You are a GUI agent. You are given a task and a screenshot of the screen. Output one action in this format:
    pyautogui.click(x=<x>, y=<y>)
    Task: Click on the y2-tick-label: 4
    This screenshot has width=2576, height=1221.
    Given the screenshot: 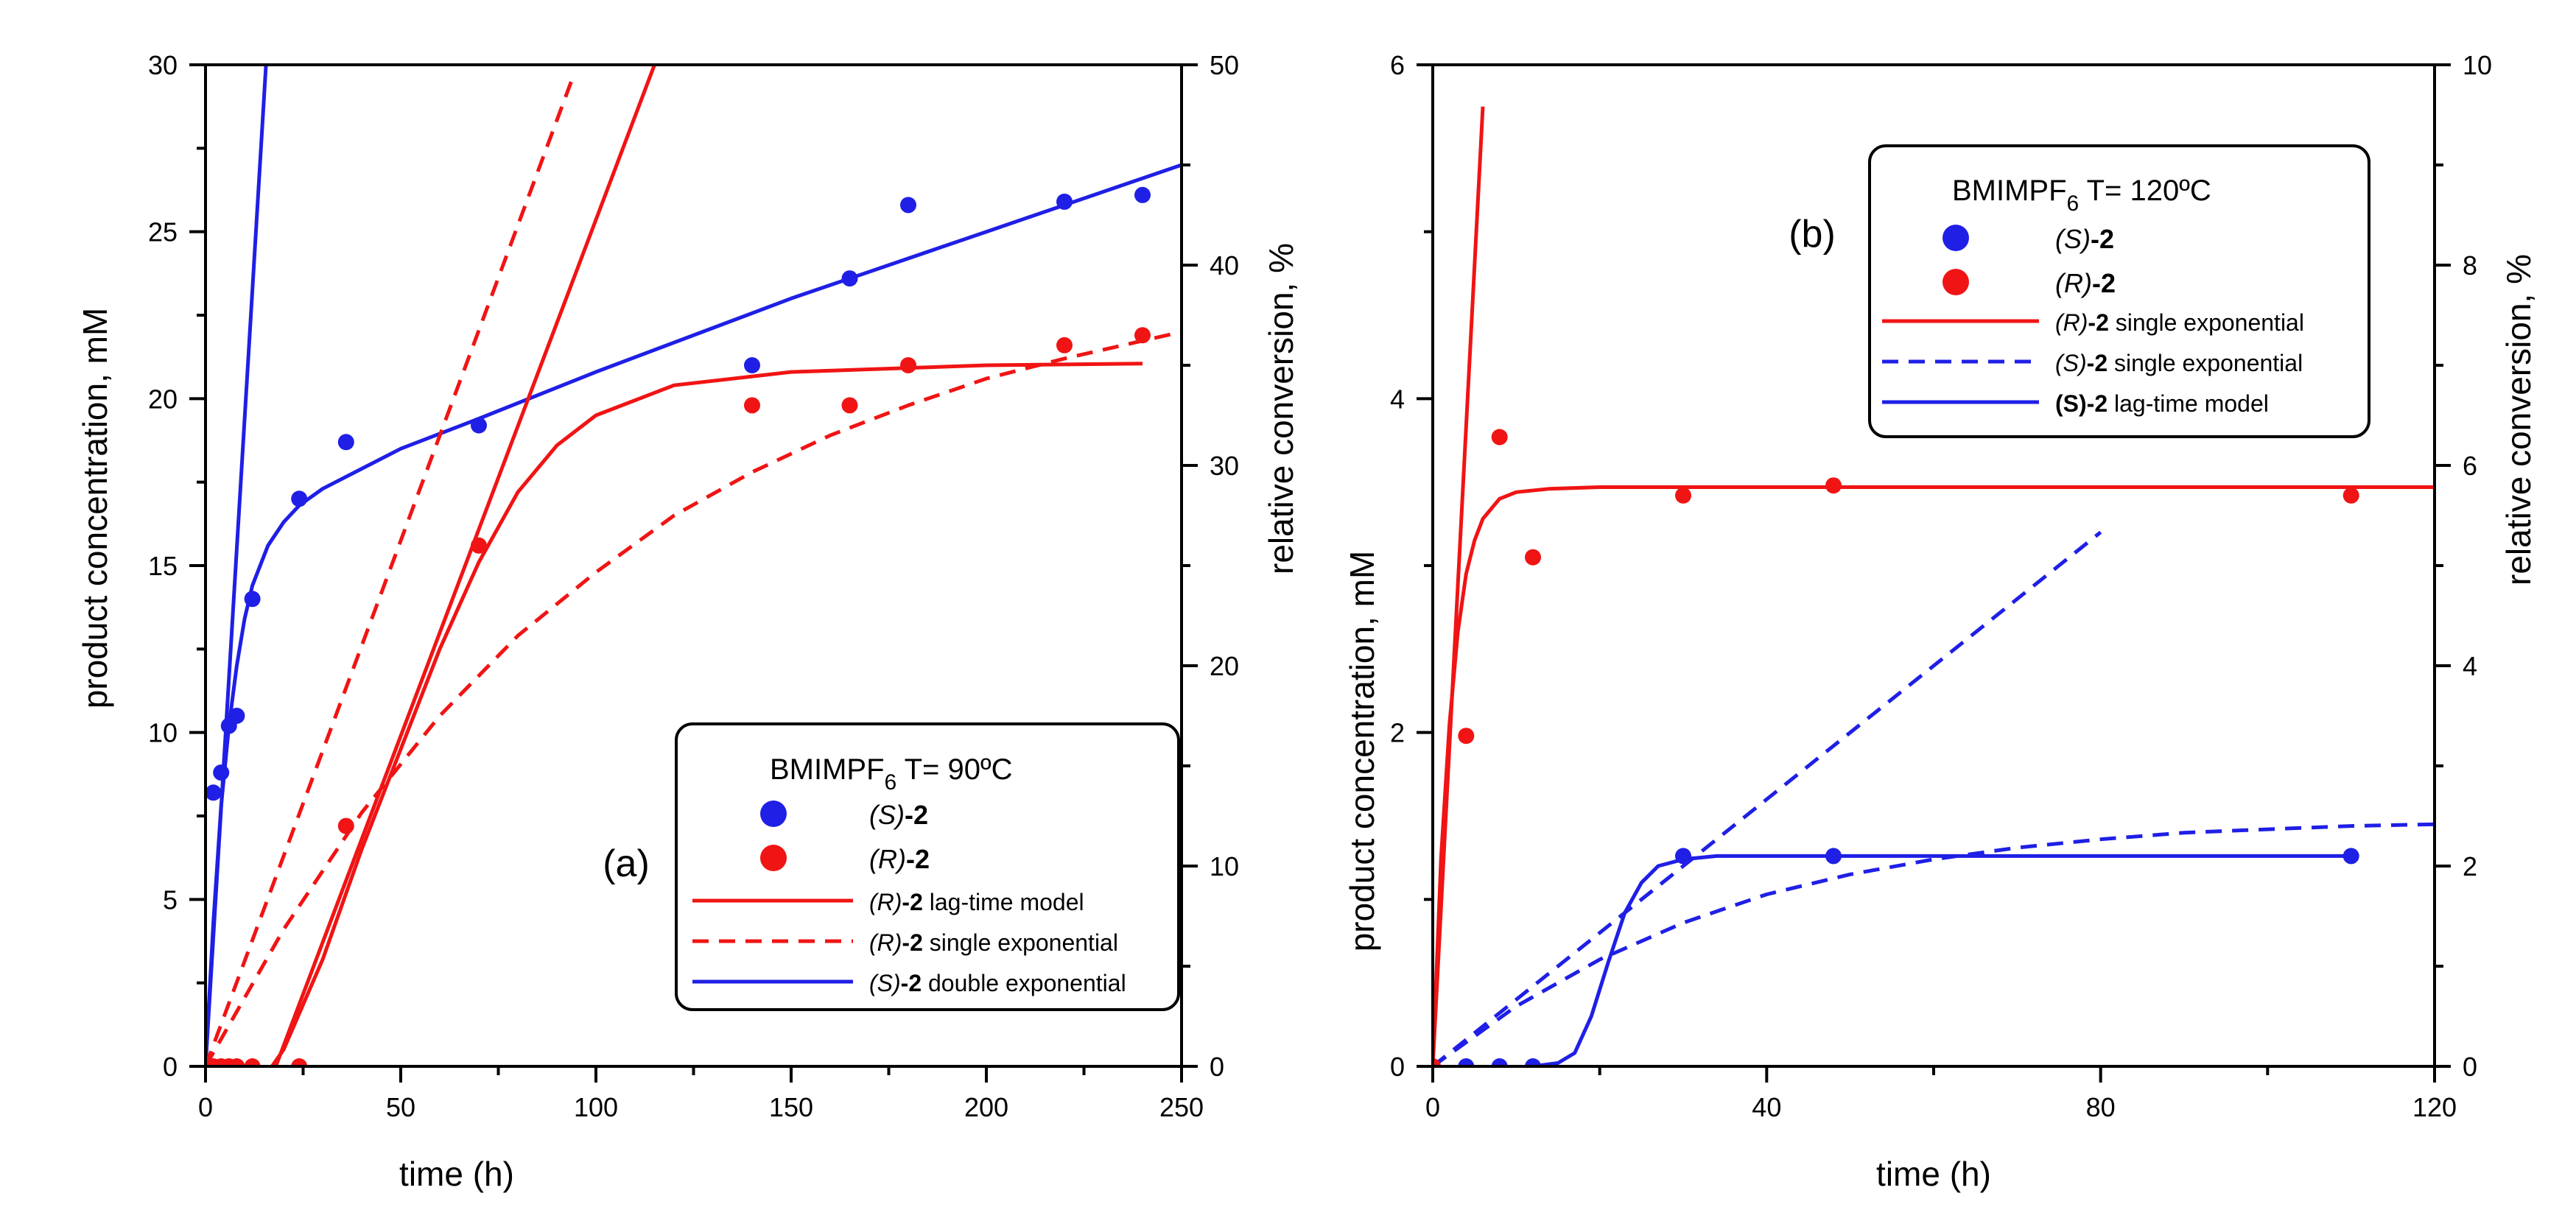 What is the action you would take?
    pyautogui.click(x=2470, y=666)
    